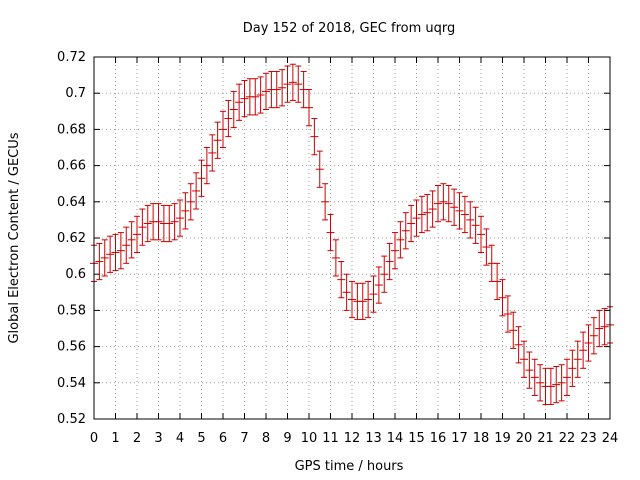 This screenshot has height=480, width=640. Describe the element at coordinates (71, 383) in the screenshot. I see `y-tick-label: 0.54` at that location.